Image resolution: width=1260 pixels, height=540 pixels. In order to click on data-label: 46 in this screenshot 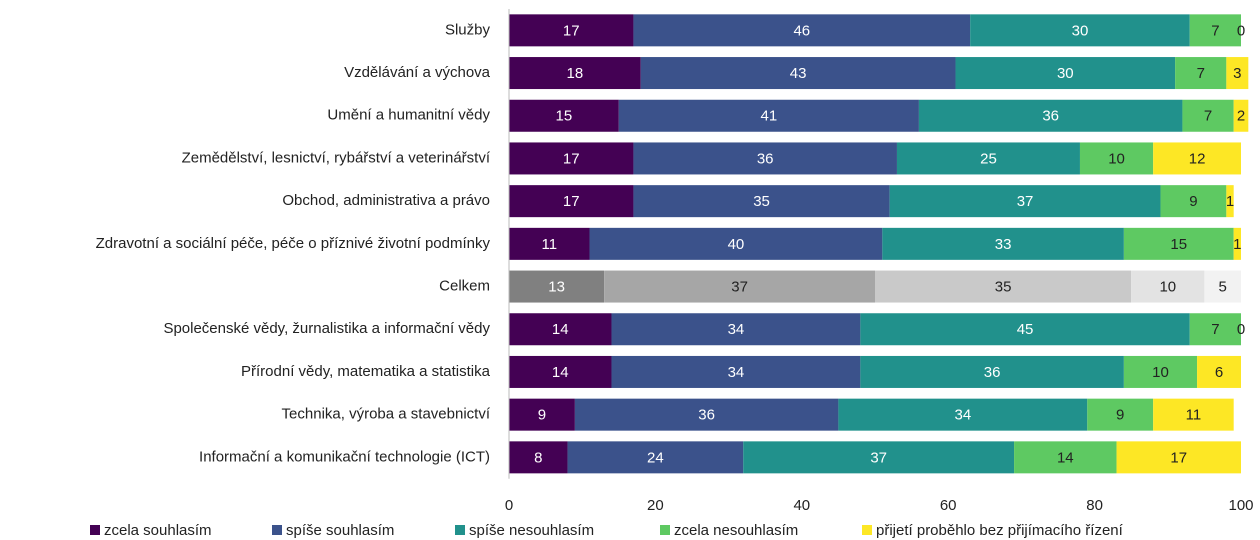, I will do `click(801, 30)`.